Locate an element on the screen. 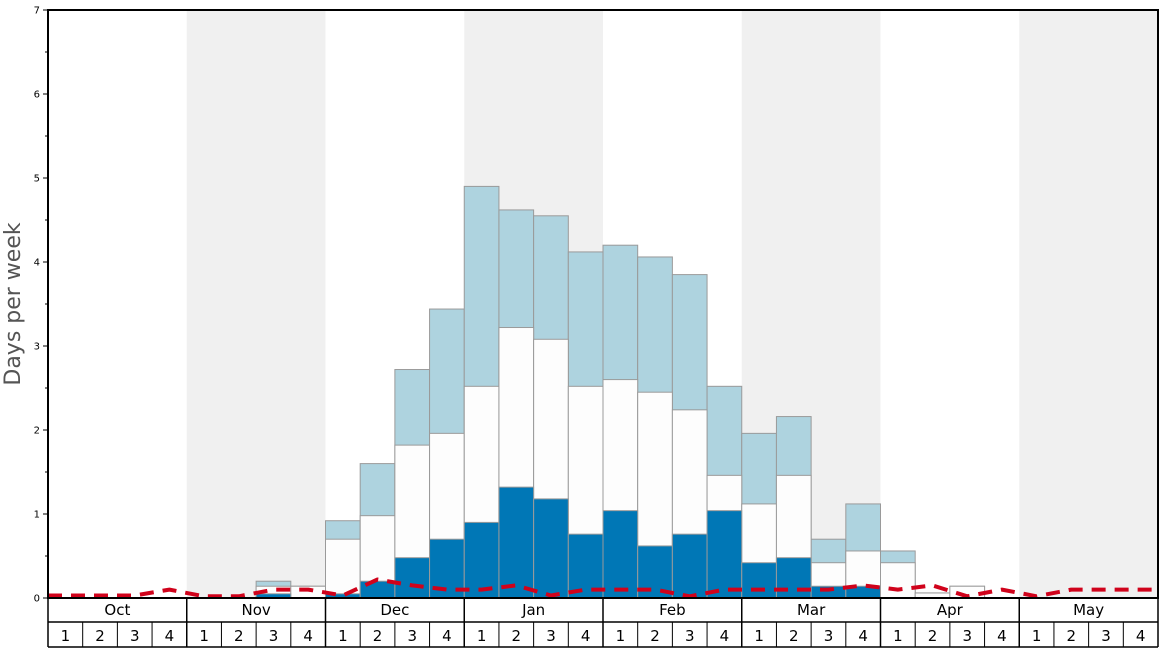 The width and height of the screenshot is (1168, 648). y-tick-label: 5 is located at coordinates (37, 179).